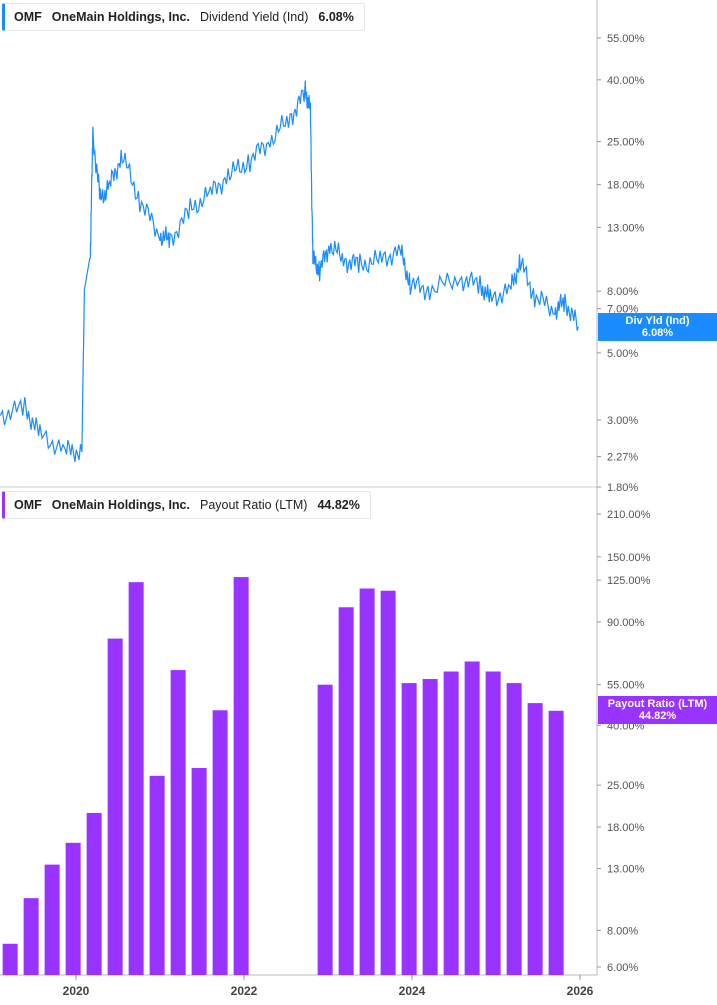 The width and height of the screenshot is (717, 1005). Describe the element at coordinates (622, 458) in the screenshot. I see `y-tick-label: 2.27%` at that location.